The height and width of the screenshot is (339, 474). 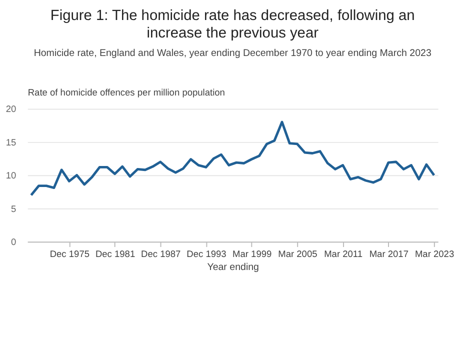 I want to click on chart-subtitle: Homicide rate, England and Wales, year ending December 1970 to year ending March 2023, so click(x=233, y=53).